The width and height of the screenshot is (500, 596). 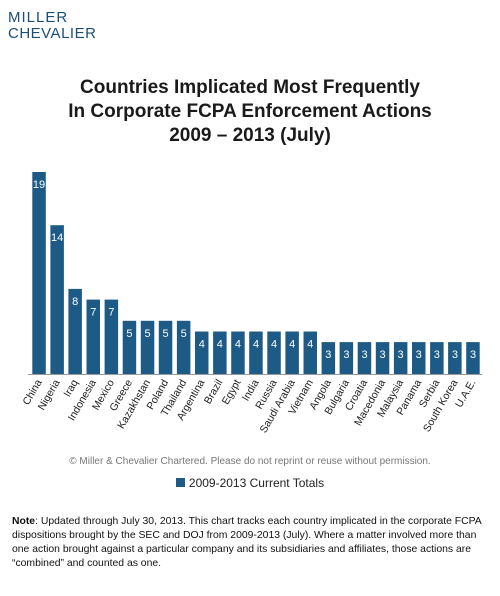 I want to click on bar-bulgaria, so click(x=346, y=358).